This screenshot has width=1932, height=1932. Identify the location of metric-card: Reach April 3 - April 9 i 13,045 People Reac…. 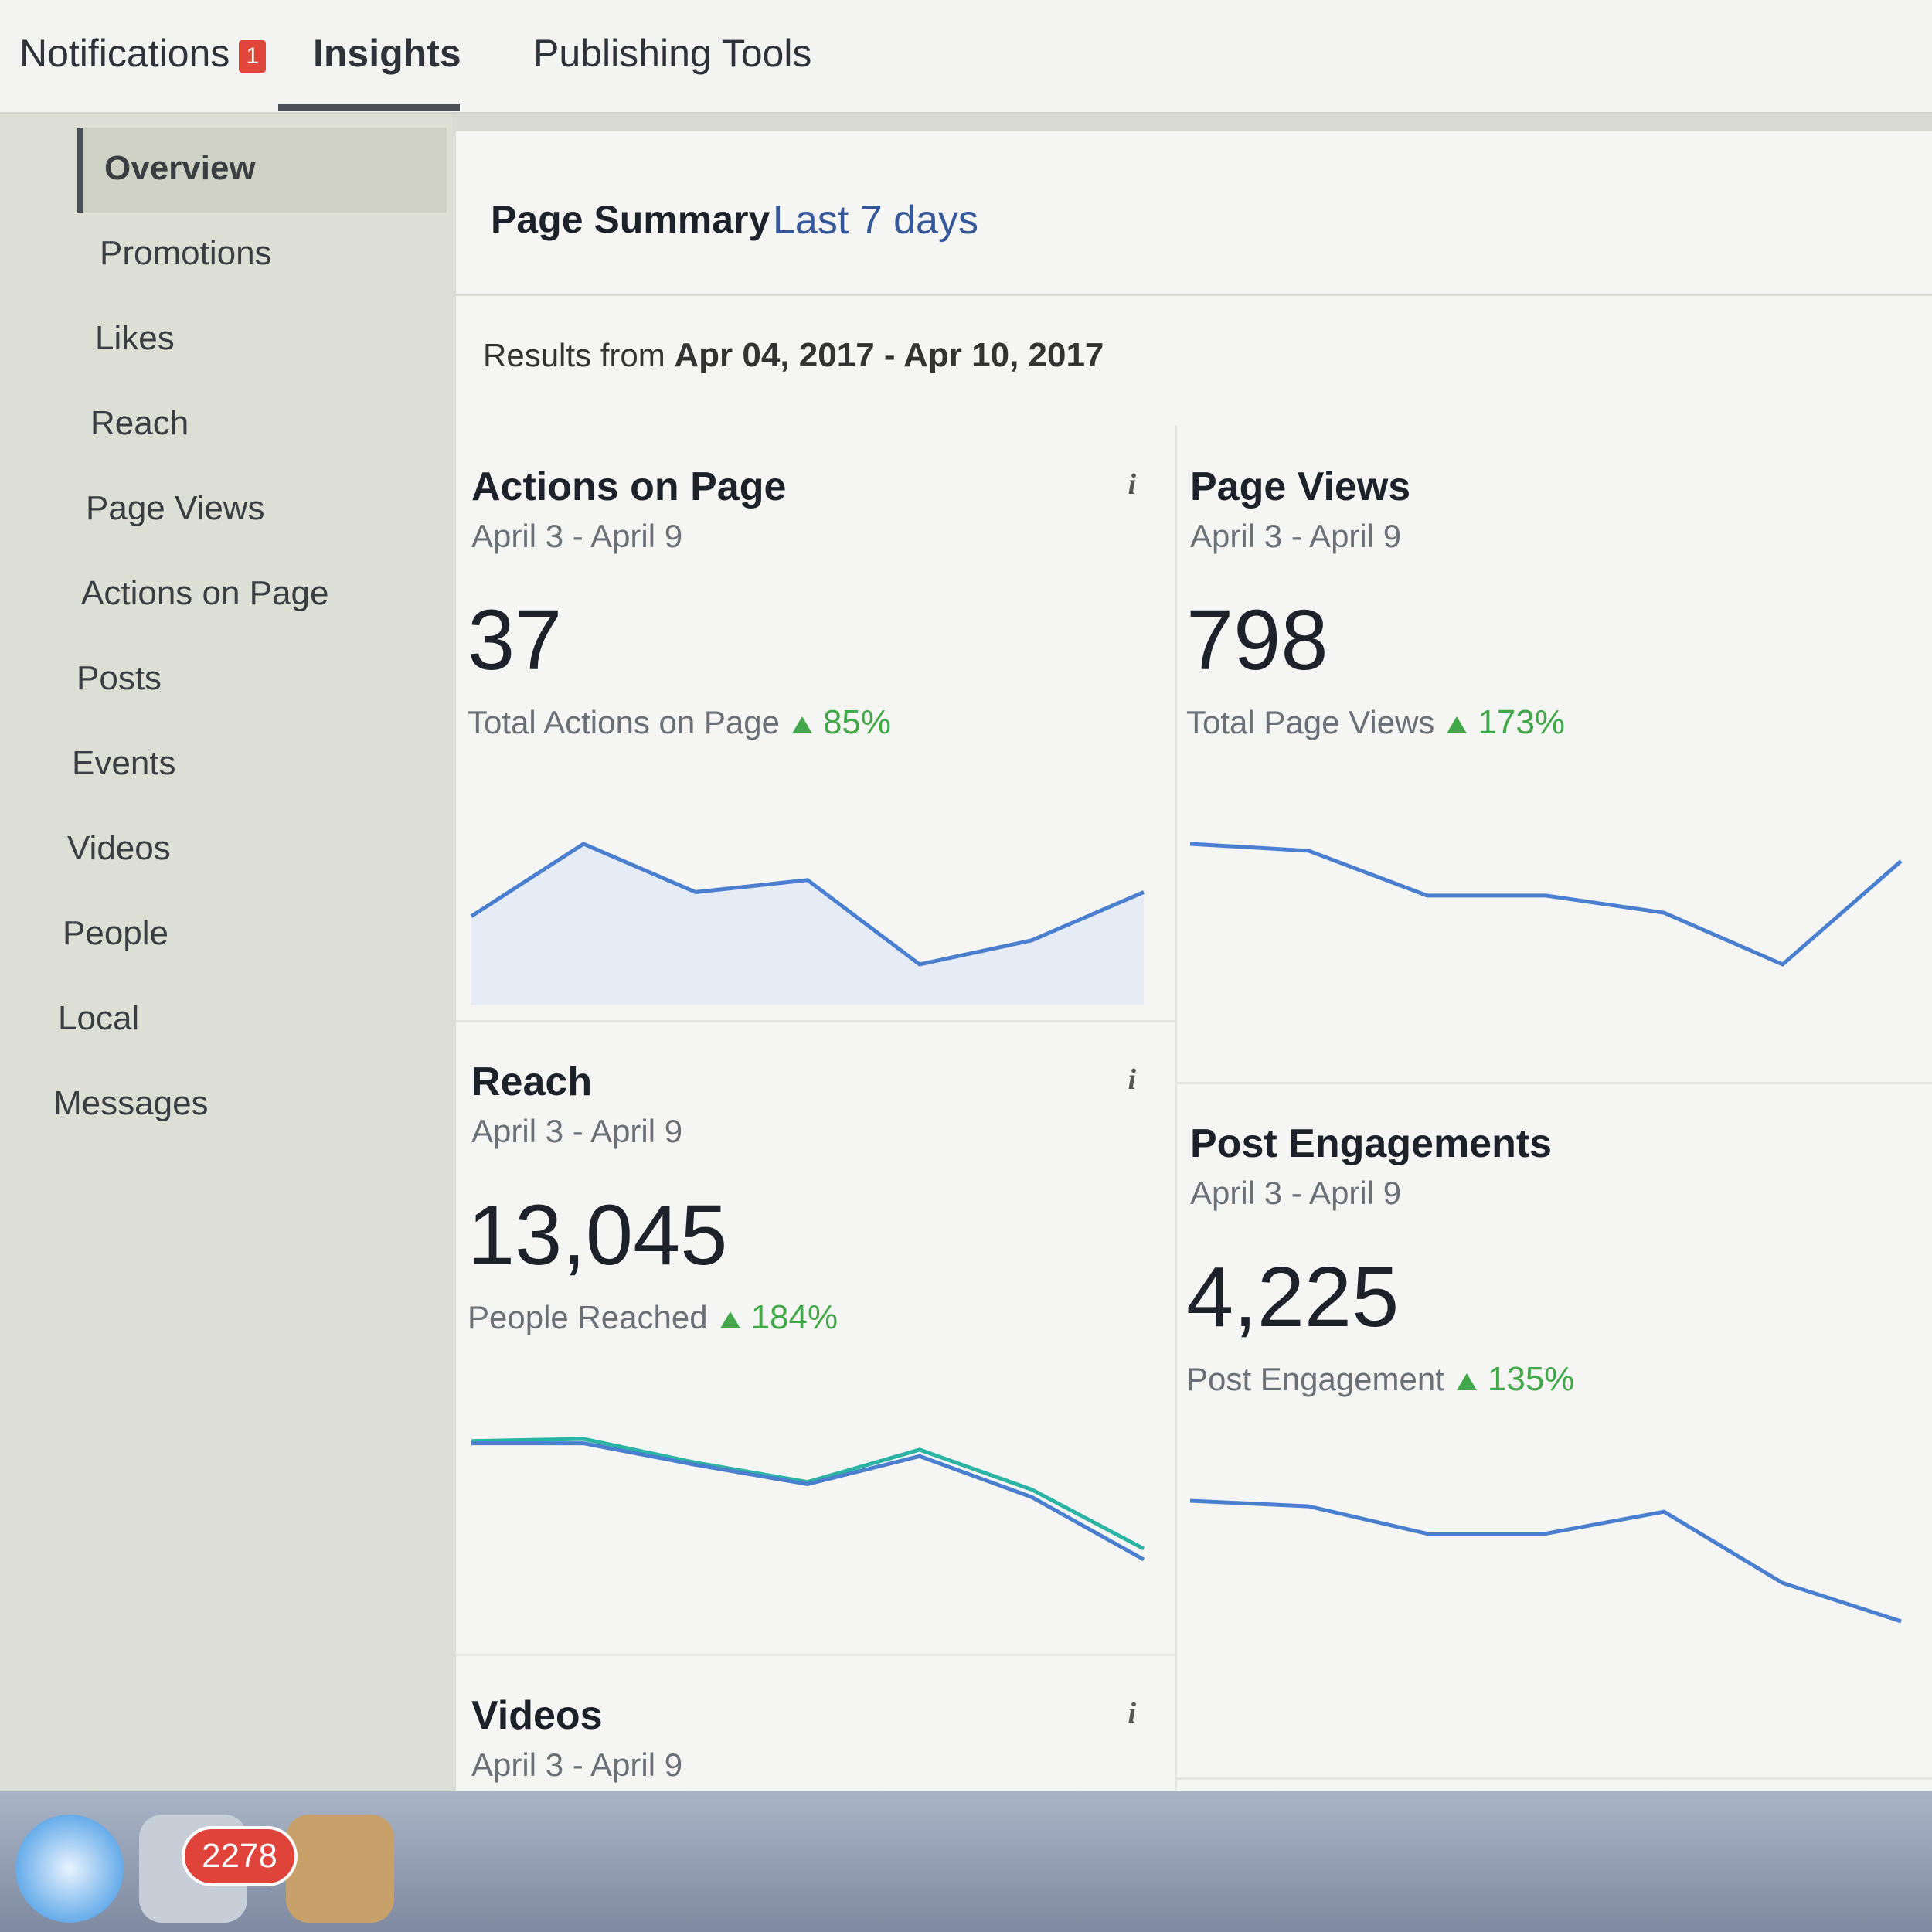
(816, 1338).